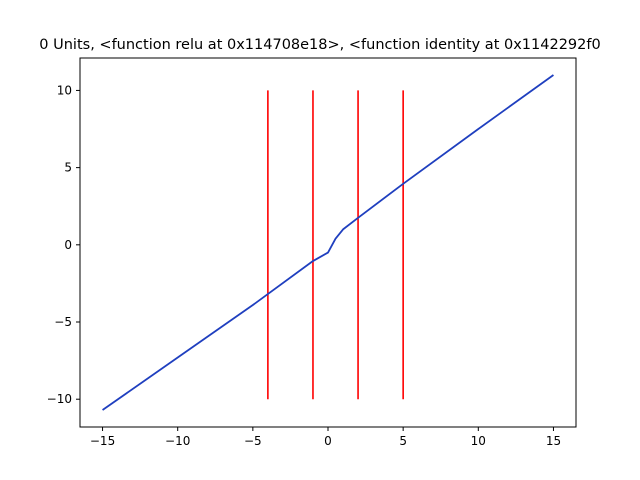  Describe the element at coordinates (63, 322) in the screenshot. I see `y-tick-label: −5` at that location.